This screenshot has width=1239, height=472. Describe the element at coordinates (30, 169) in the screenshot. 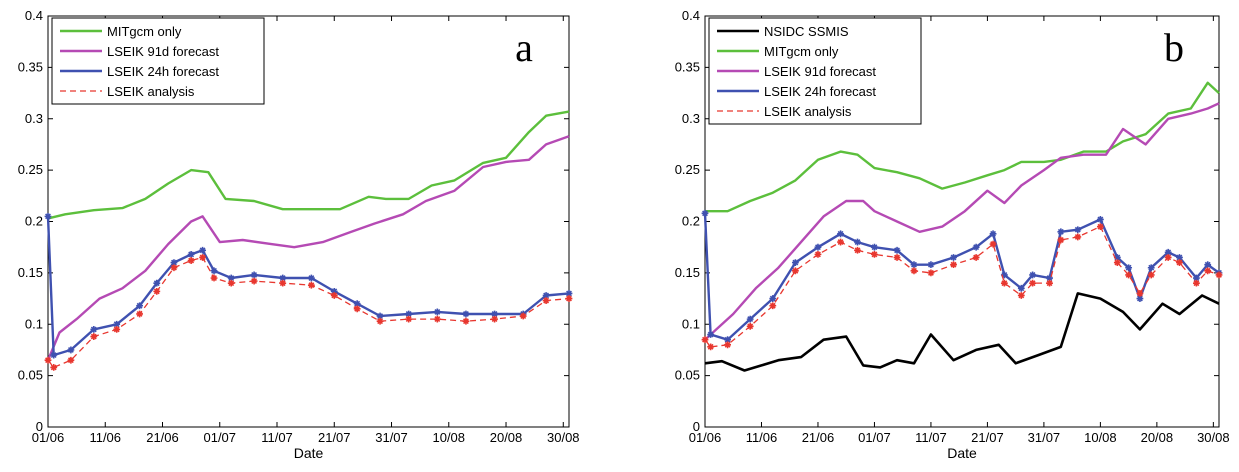

I see `y-tick-label: 0.25` at that location.